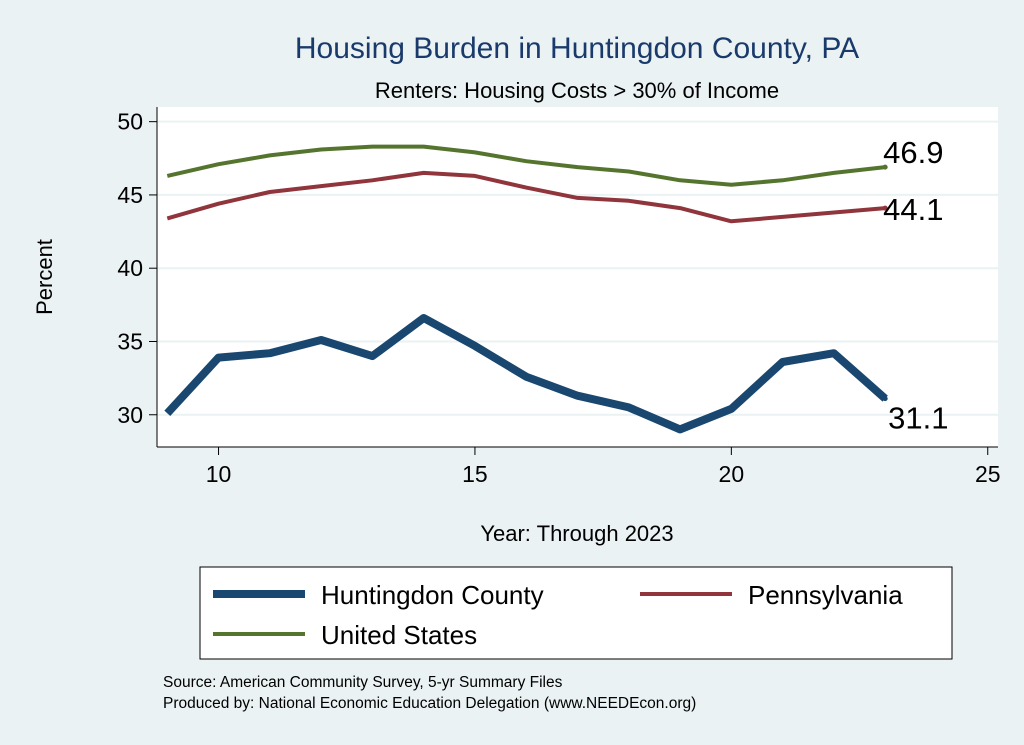  What do you see at coordinates (44, 277) in the screenshot?
I see `y-axis-label: Percent` at bounding box center [44, 277].